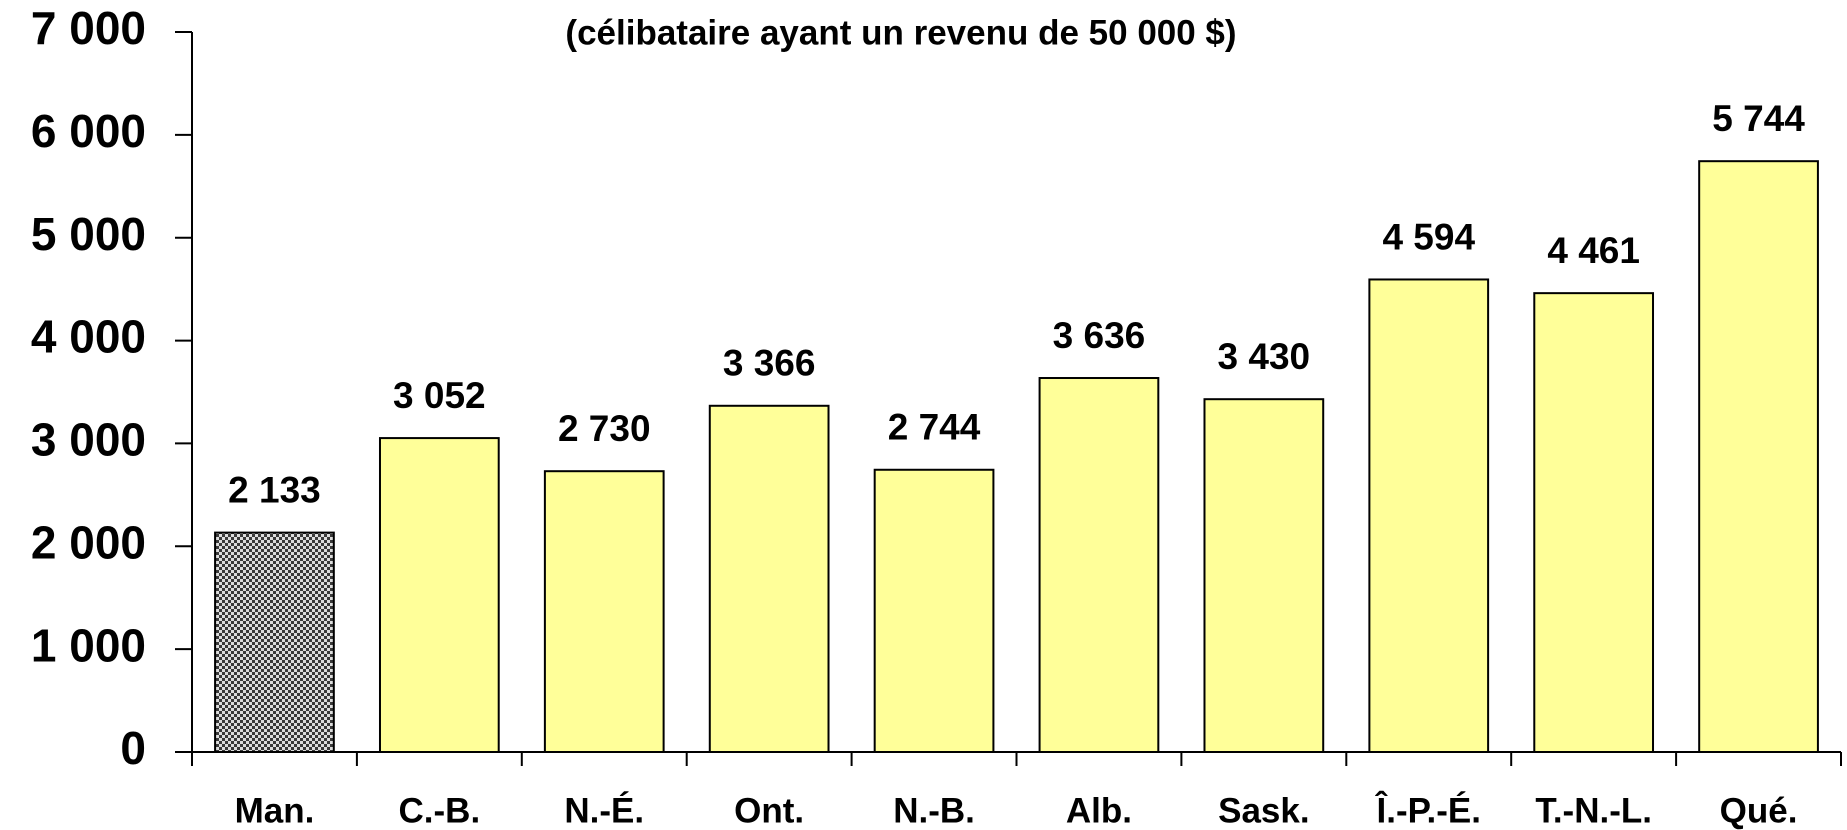 This screenshot has width=1847, height=830. What do you see at coordinates (88, 645) in the screenshot?
I see `y-tick-label: 1 000` at bounding box center [88, 645].